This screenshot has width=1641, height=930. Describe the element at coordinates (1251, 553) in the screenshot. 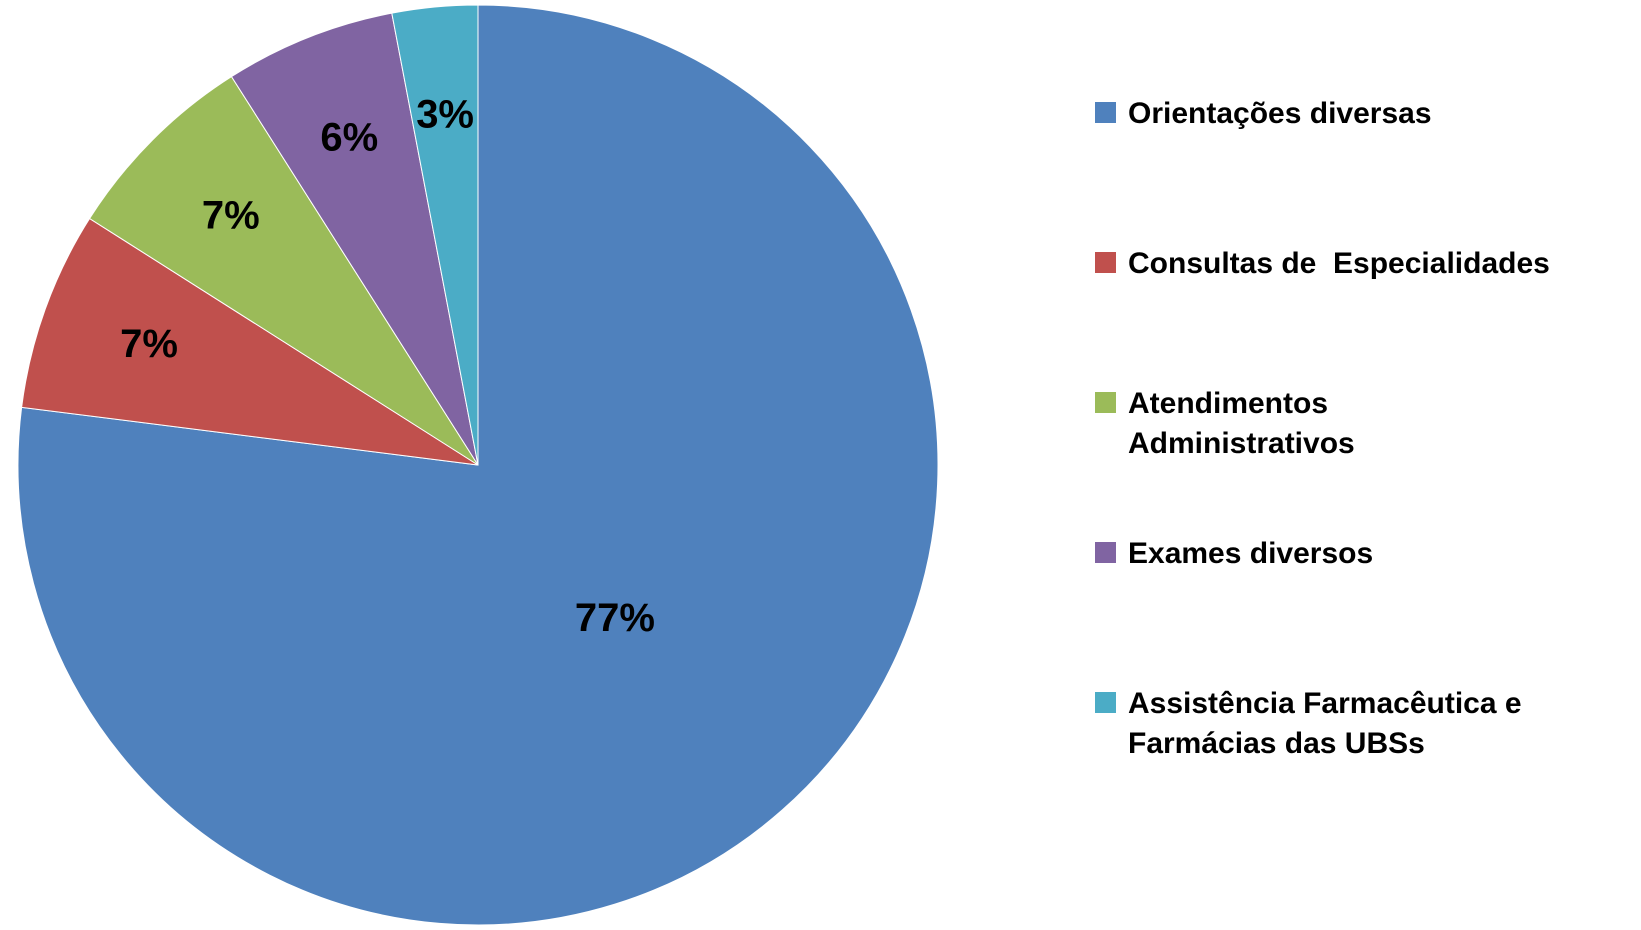

I see `legend-label: Exames diversos` at that location.